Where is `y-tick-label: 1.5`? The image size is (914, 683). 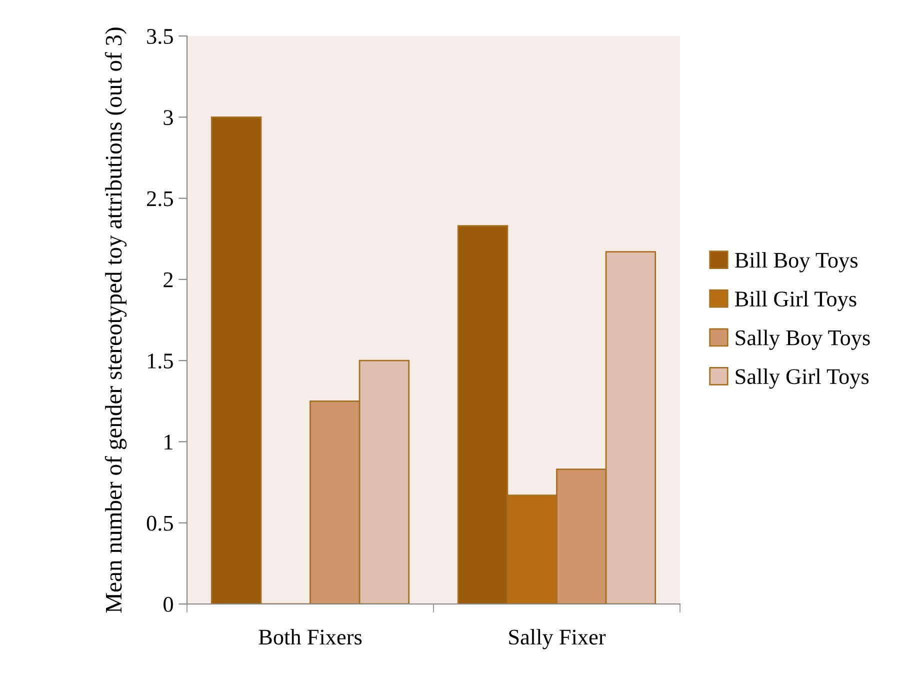
y-tick-label: 1.5 is located at coordinates (160, 361).